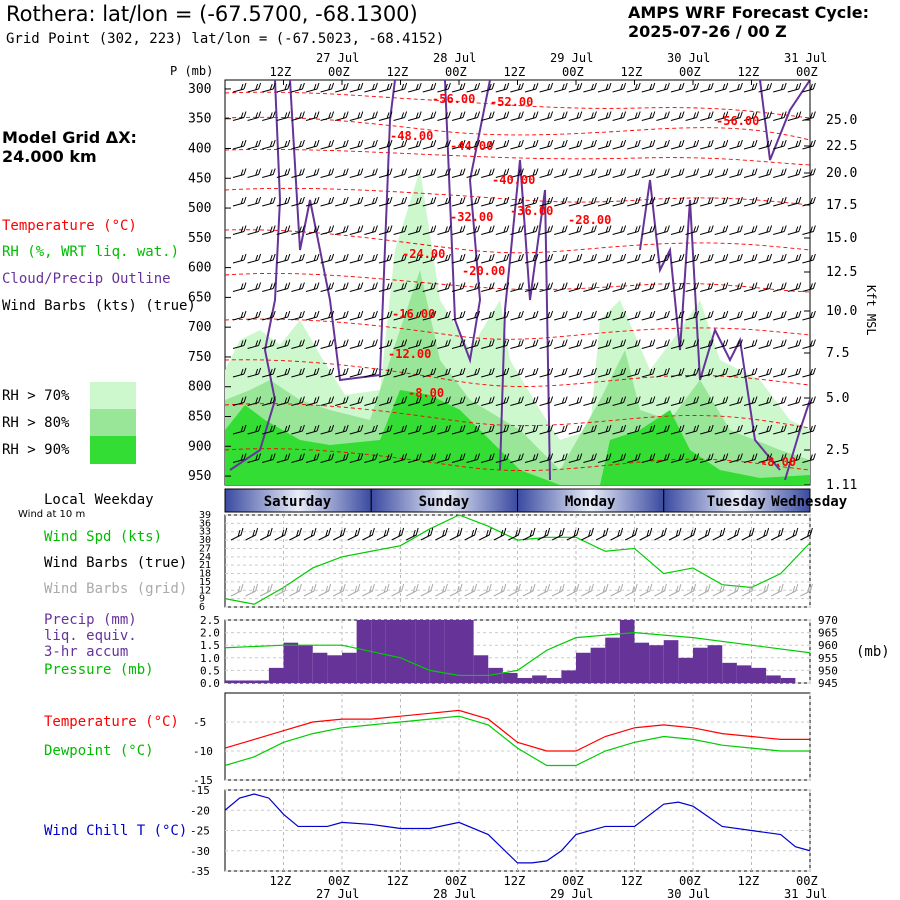 The height and width of the screenshot is (900, 900). Describe the element at coordinates (688, 58) in the screenshot. I see `top-date-label: 30 Jul` at that location.